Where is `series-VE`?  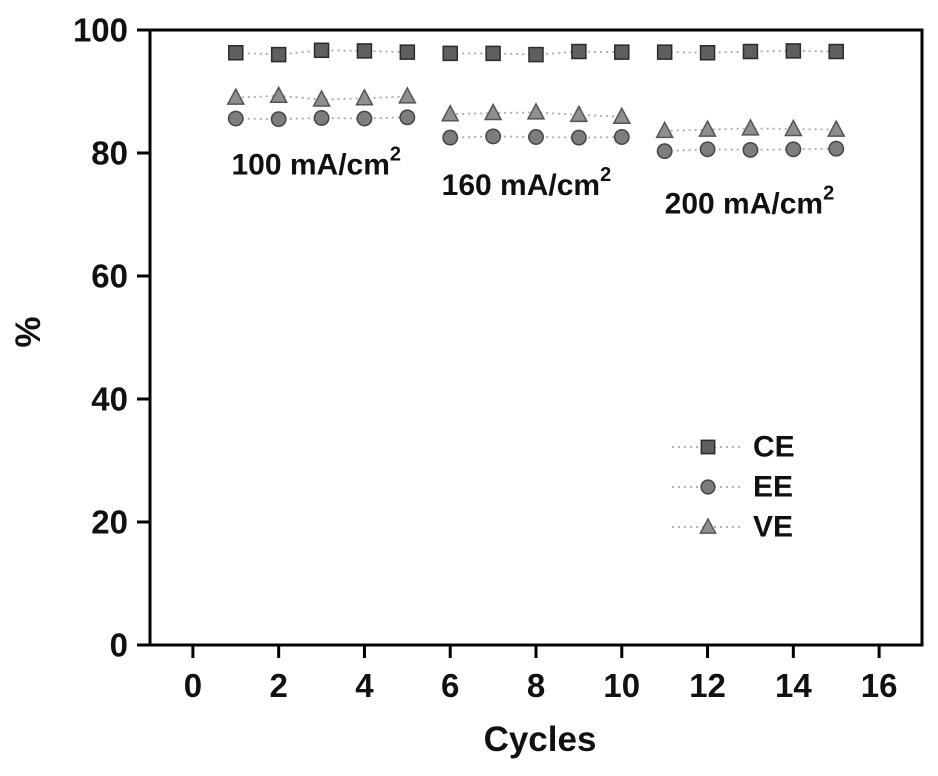 series-VE is located at coordinates (536, 112).